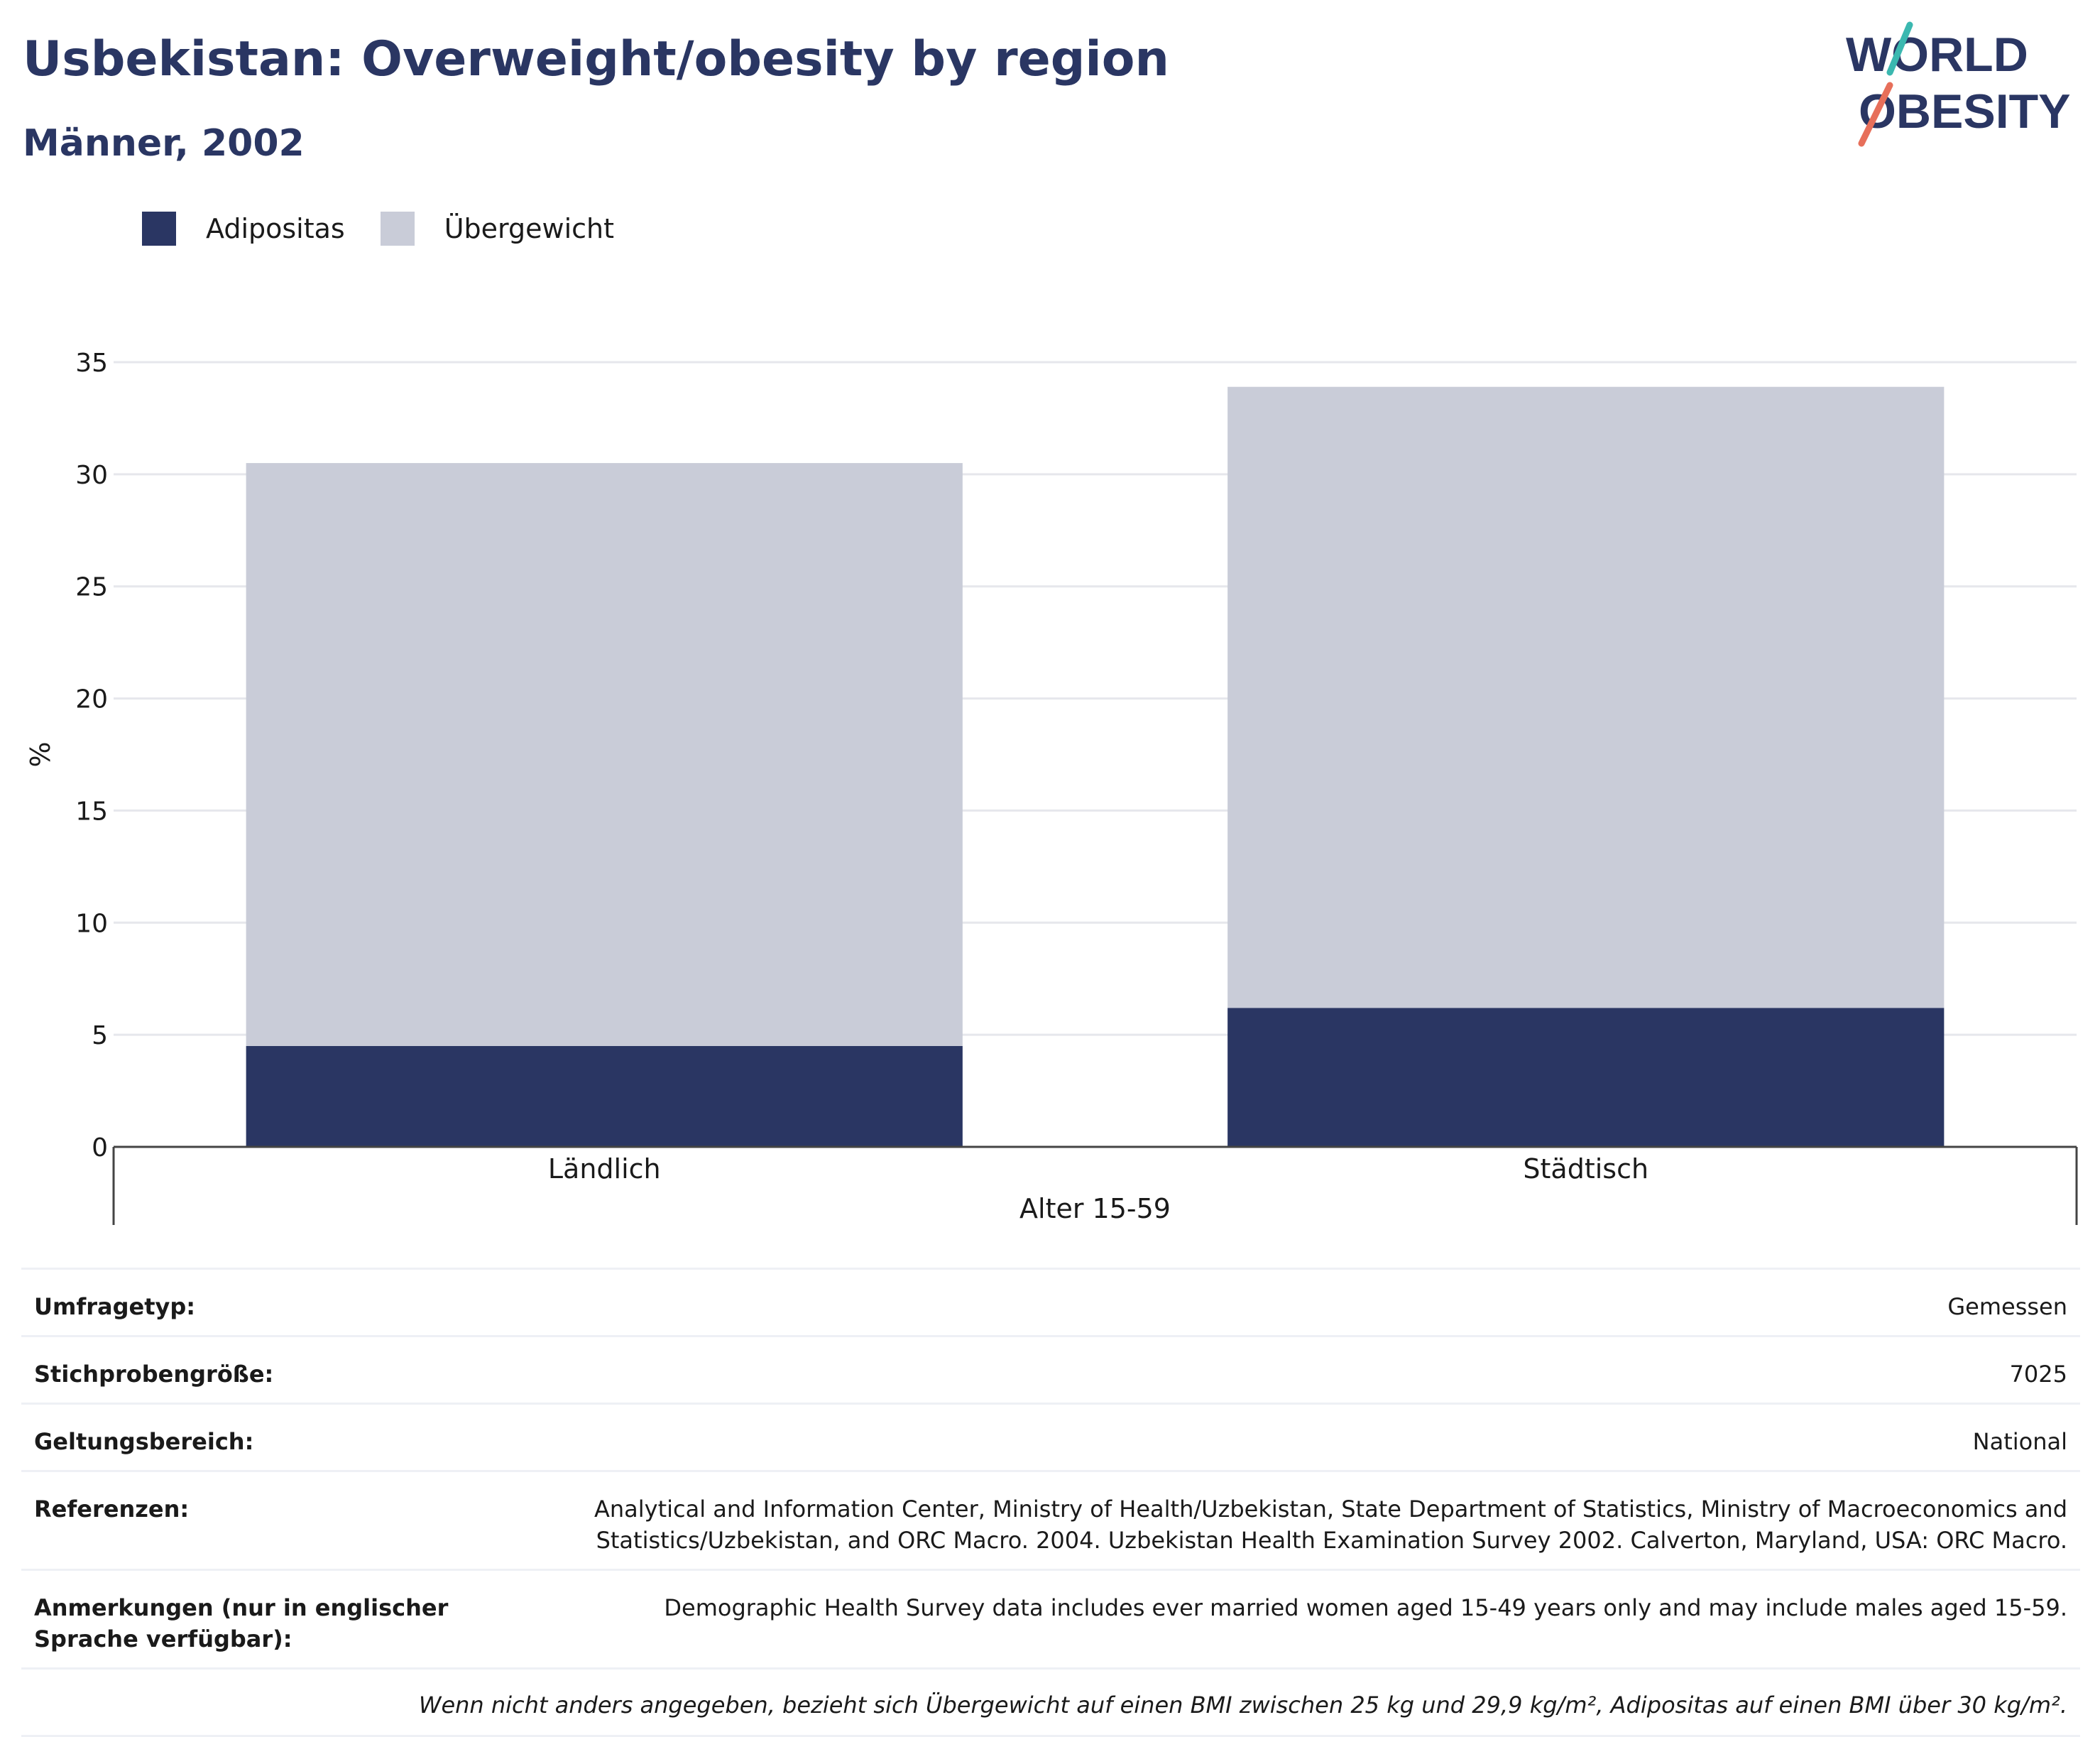 The image size is (2100, 1737). Describe the element at coordinates (2038, 1374) in the screenshot. I see `info-value: 7025` at that location.